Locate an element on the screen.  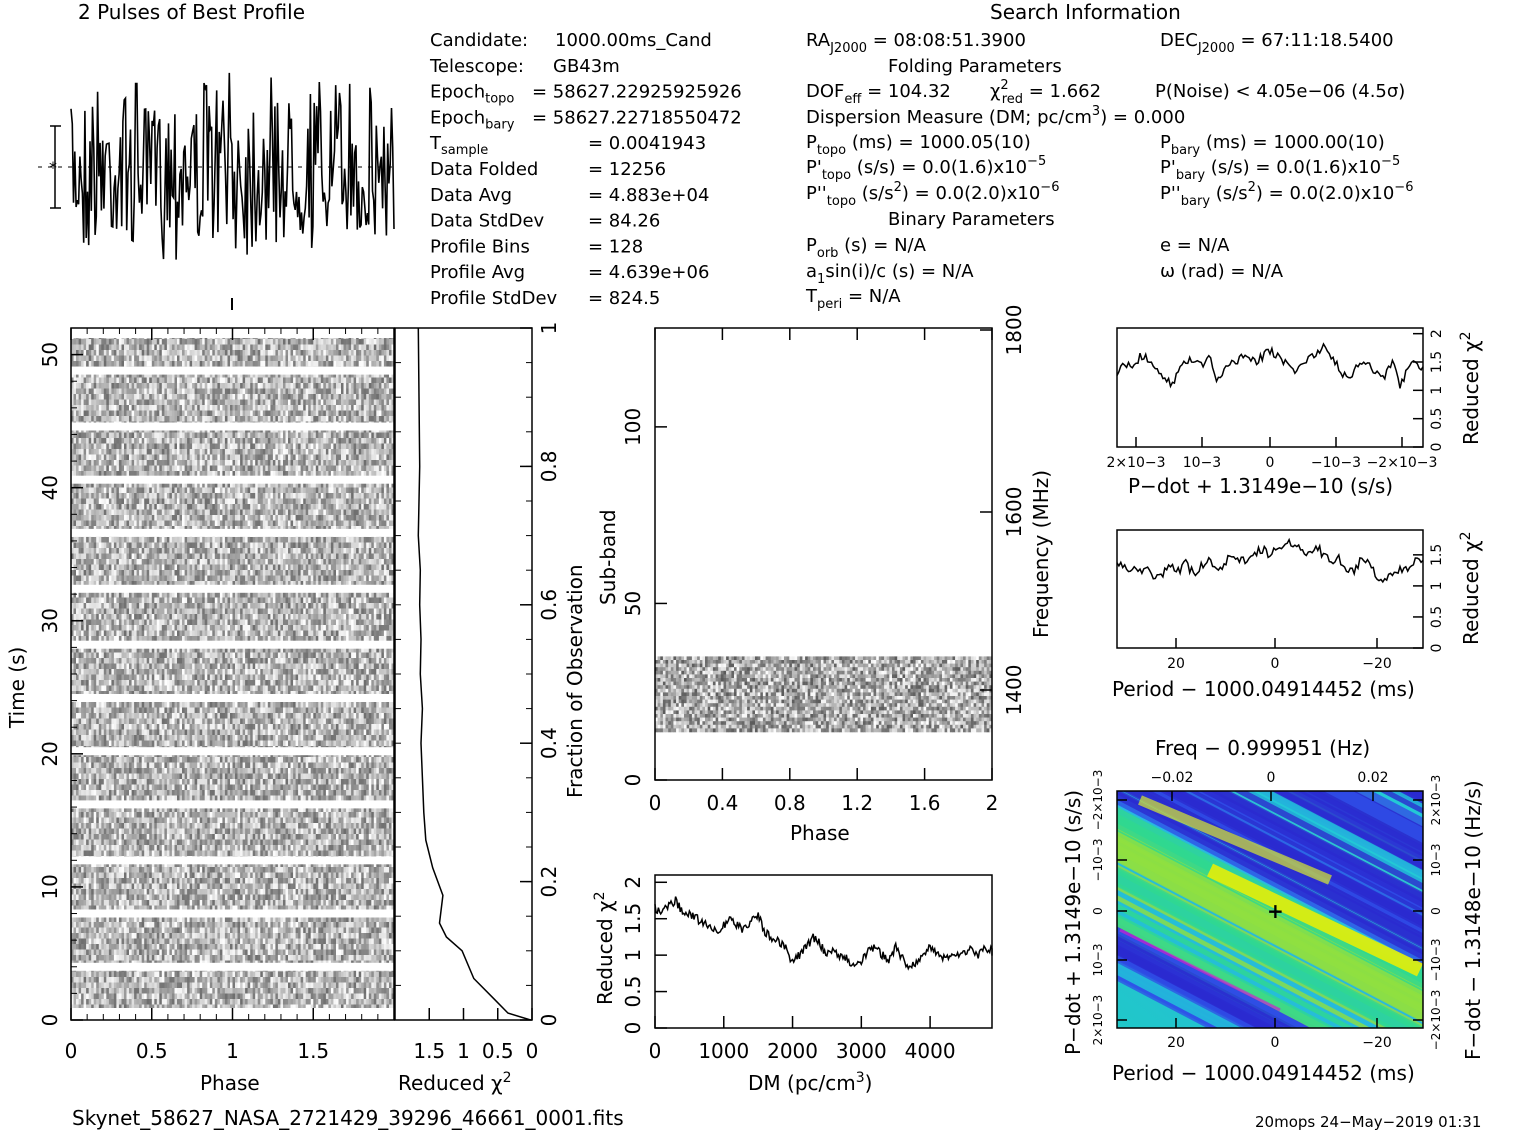
dof-value: DOFeff = 104.32 is located at coordinates (878, 94).